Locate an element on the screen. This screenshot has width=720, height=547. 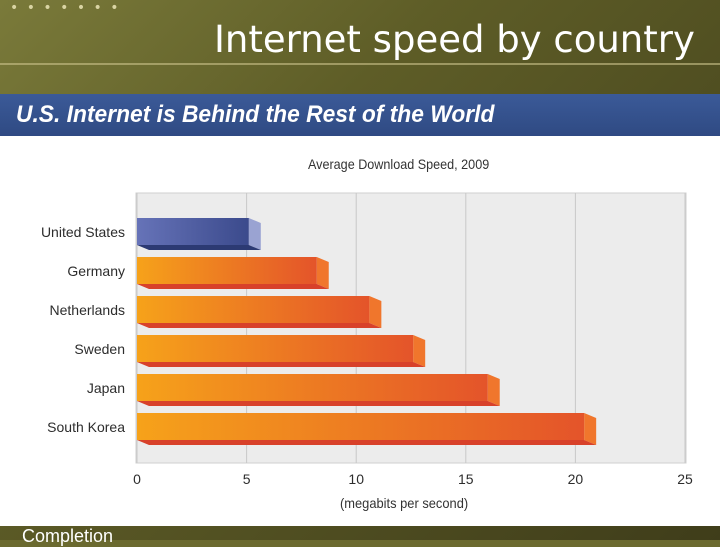
x-tick-label: 10 is located at coordinates (356, 479).